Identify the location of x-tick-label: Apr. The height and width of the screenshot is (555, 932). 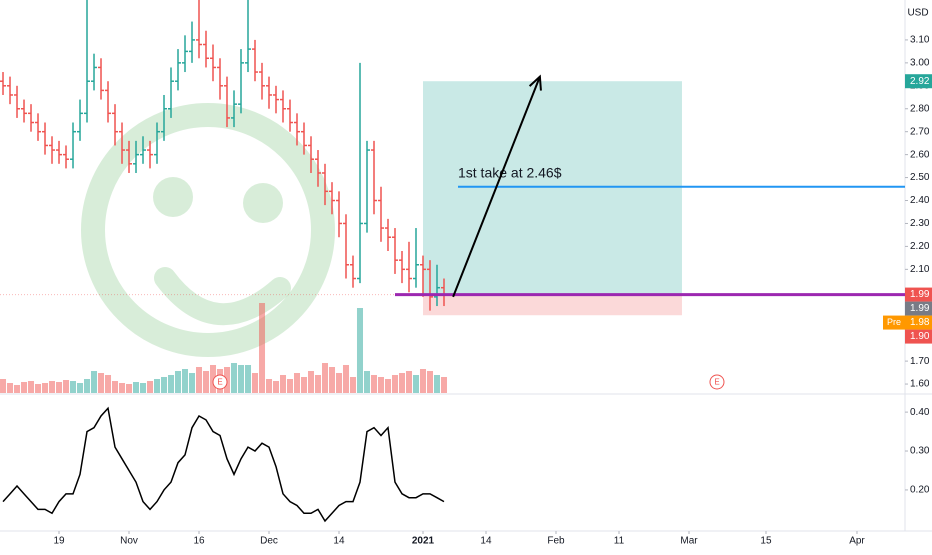
(857, 541).